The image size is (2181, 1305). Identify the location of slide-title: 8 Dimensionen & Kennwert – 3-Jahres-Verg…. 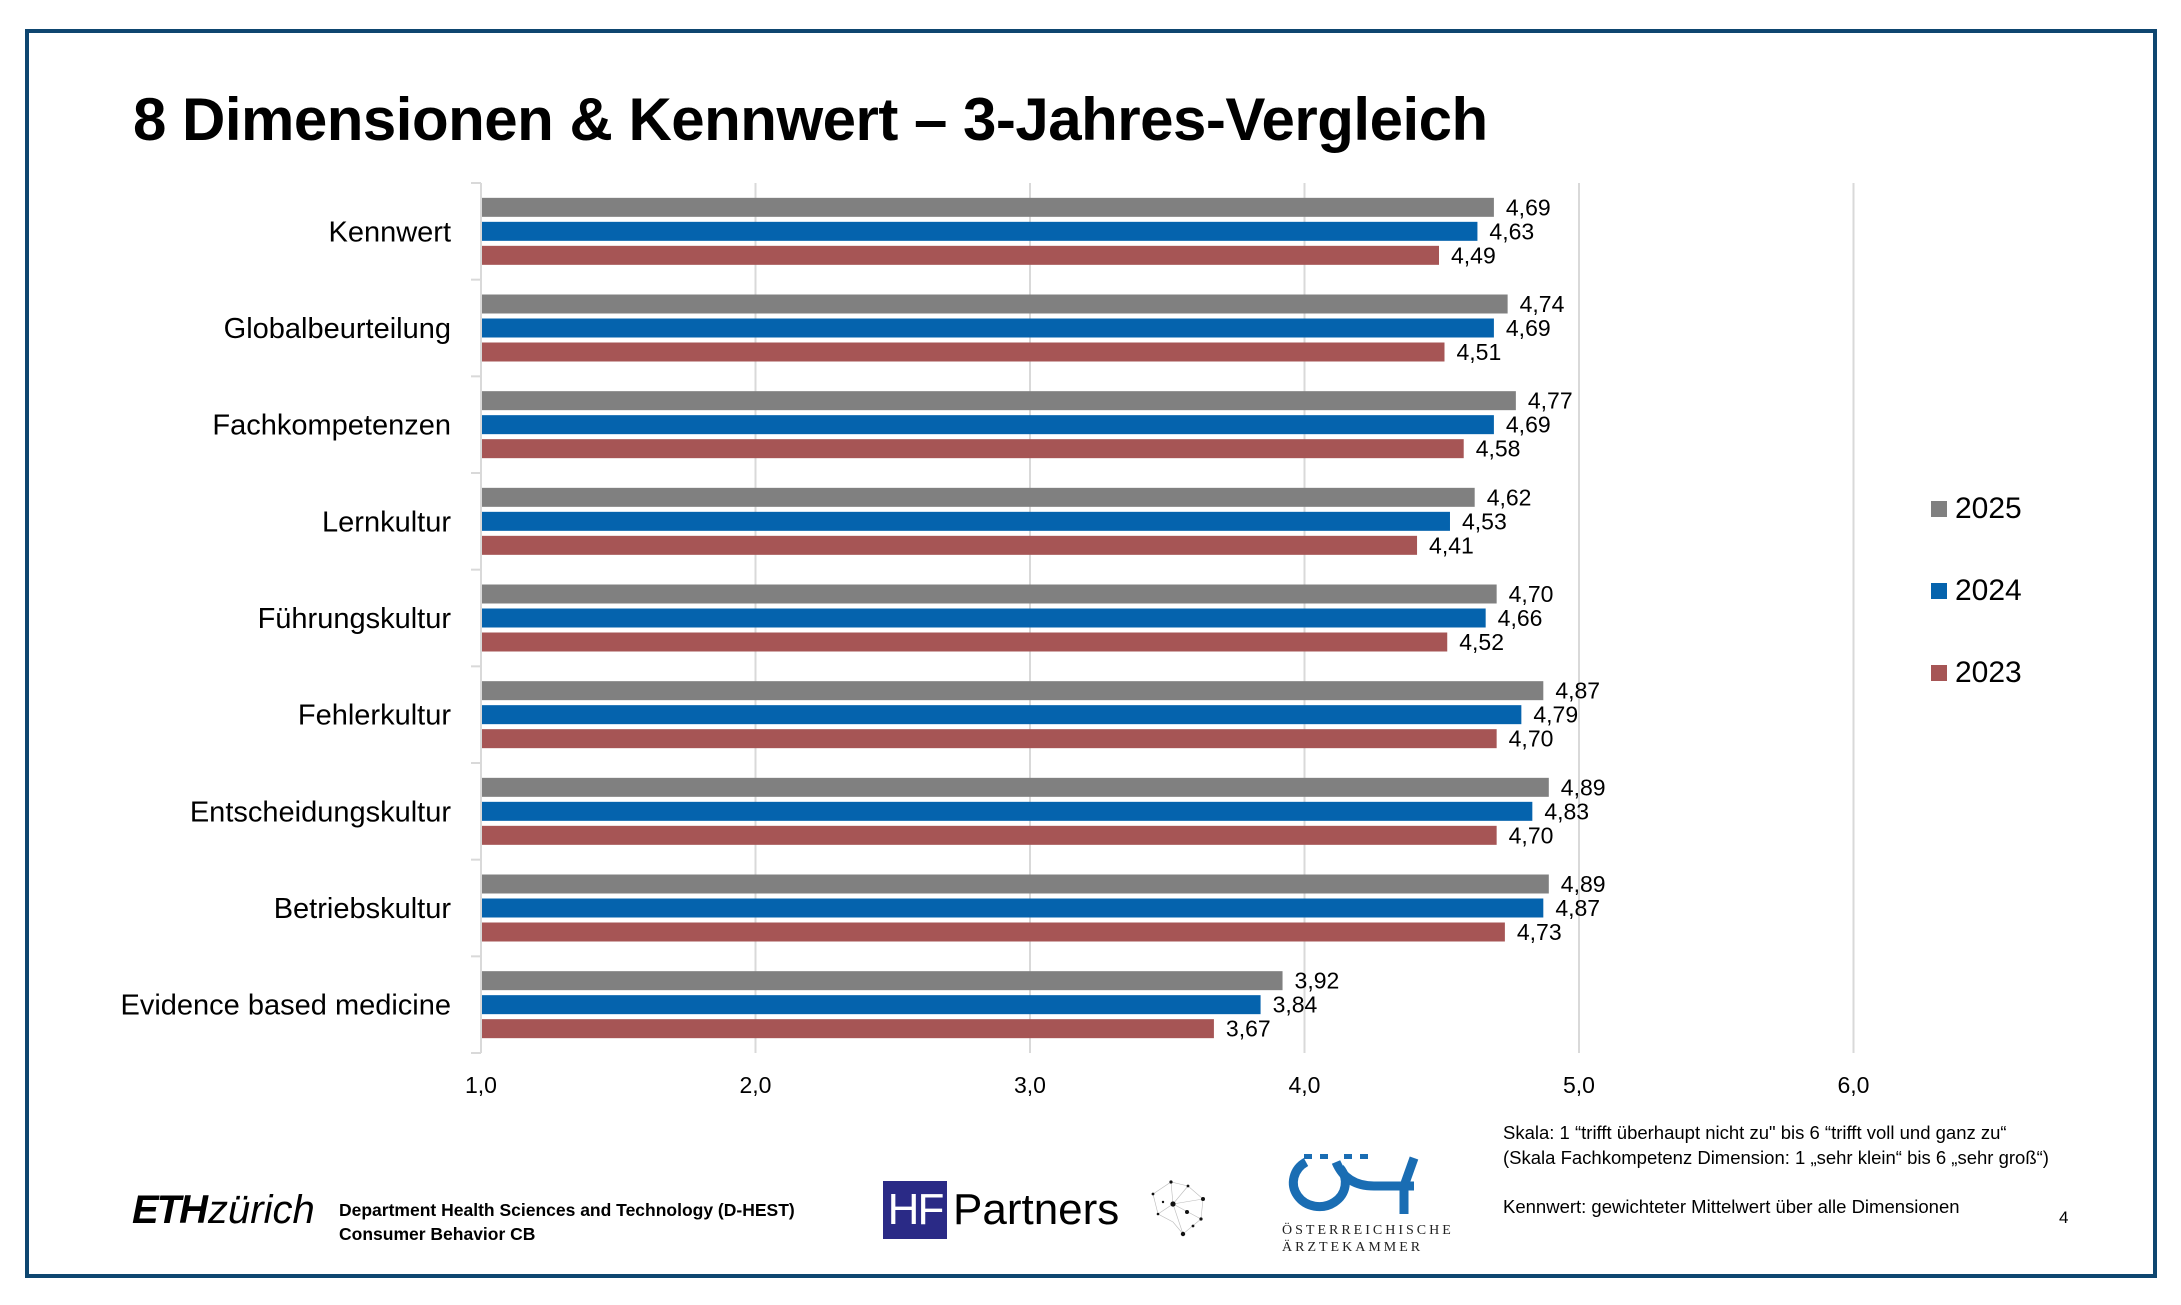
(810, 119).